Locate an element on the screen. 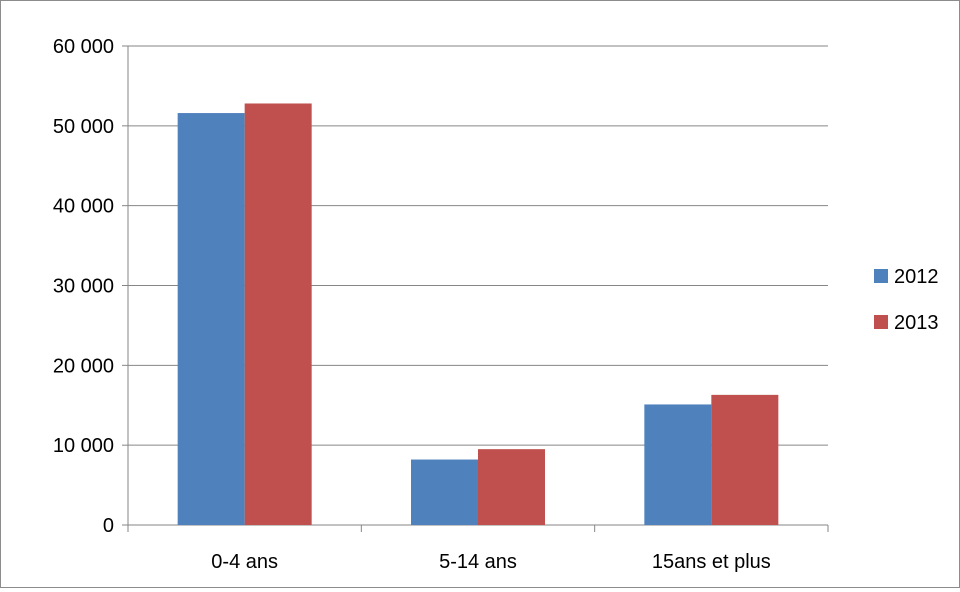 The image size is (960, 592). x-axis-labels: 0-4 ans 5-14 ans 15ans et plus is located at coordinates (491, 562).